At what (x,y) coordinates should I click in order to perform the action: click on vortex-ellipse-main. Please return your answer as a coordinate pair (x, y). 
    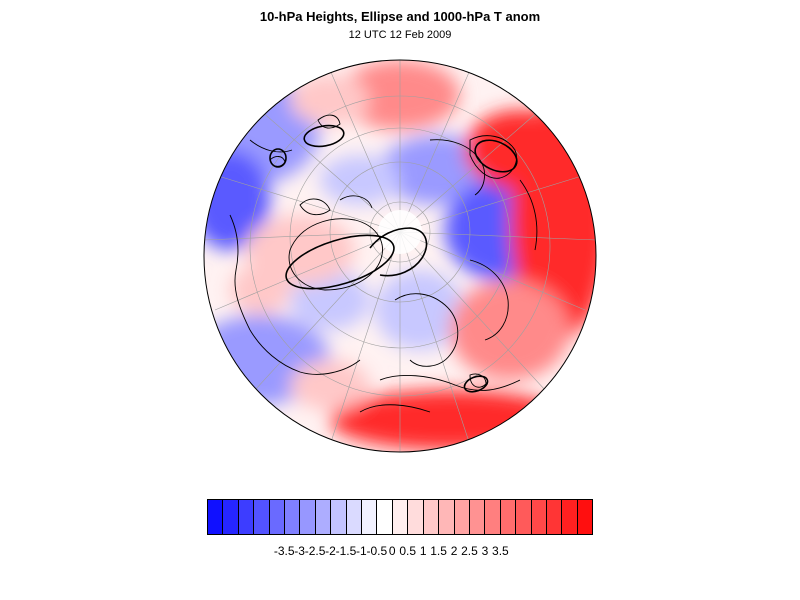
    Looking at the image, I should click on (340, 262).